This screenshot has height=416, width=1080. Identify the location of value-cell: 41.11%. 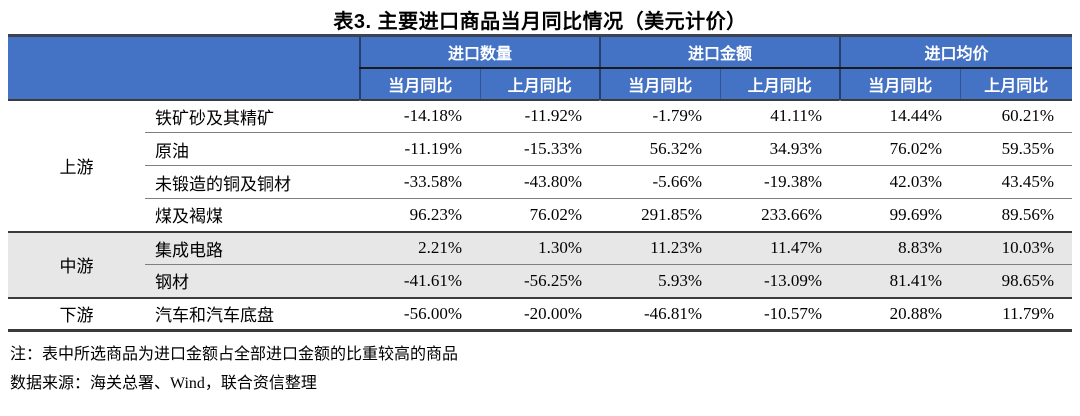
(780, 115).